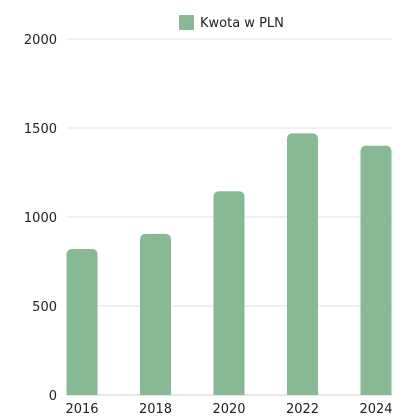 This screenshot has height=420, width=420. Describe the element at coordinates (376, 270) in the screenshot. I see `bar-2024` at that location.